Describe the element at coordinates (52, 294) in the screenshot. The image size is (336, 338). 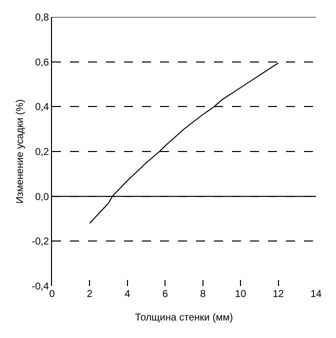
I see `x-tick-label: 0` at that location.